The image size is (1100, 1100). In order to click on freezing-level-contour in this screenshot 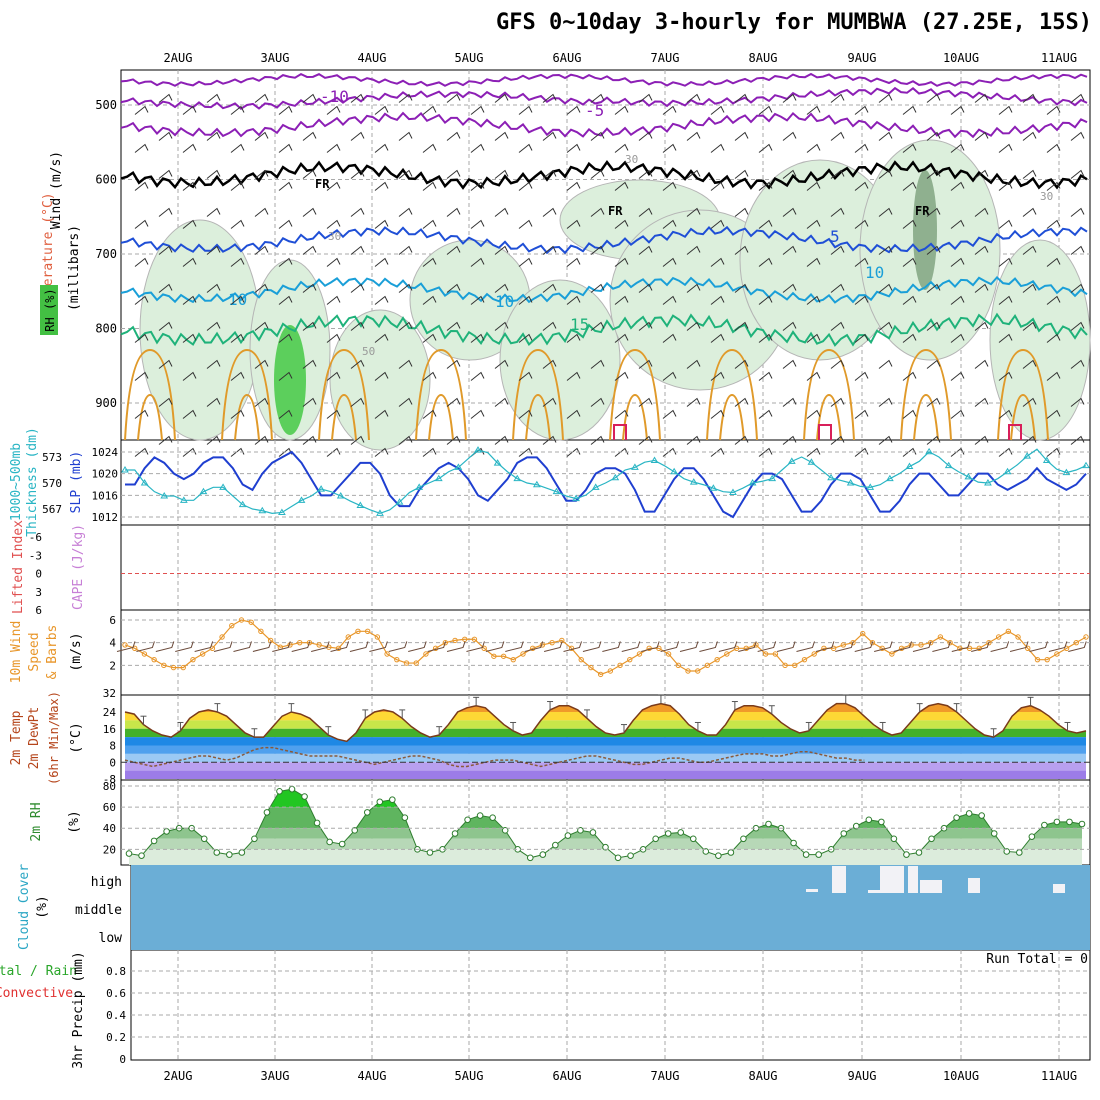, I will do `click(604, 175)`.